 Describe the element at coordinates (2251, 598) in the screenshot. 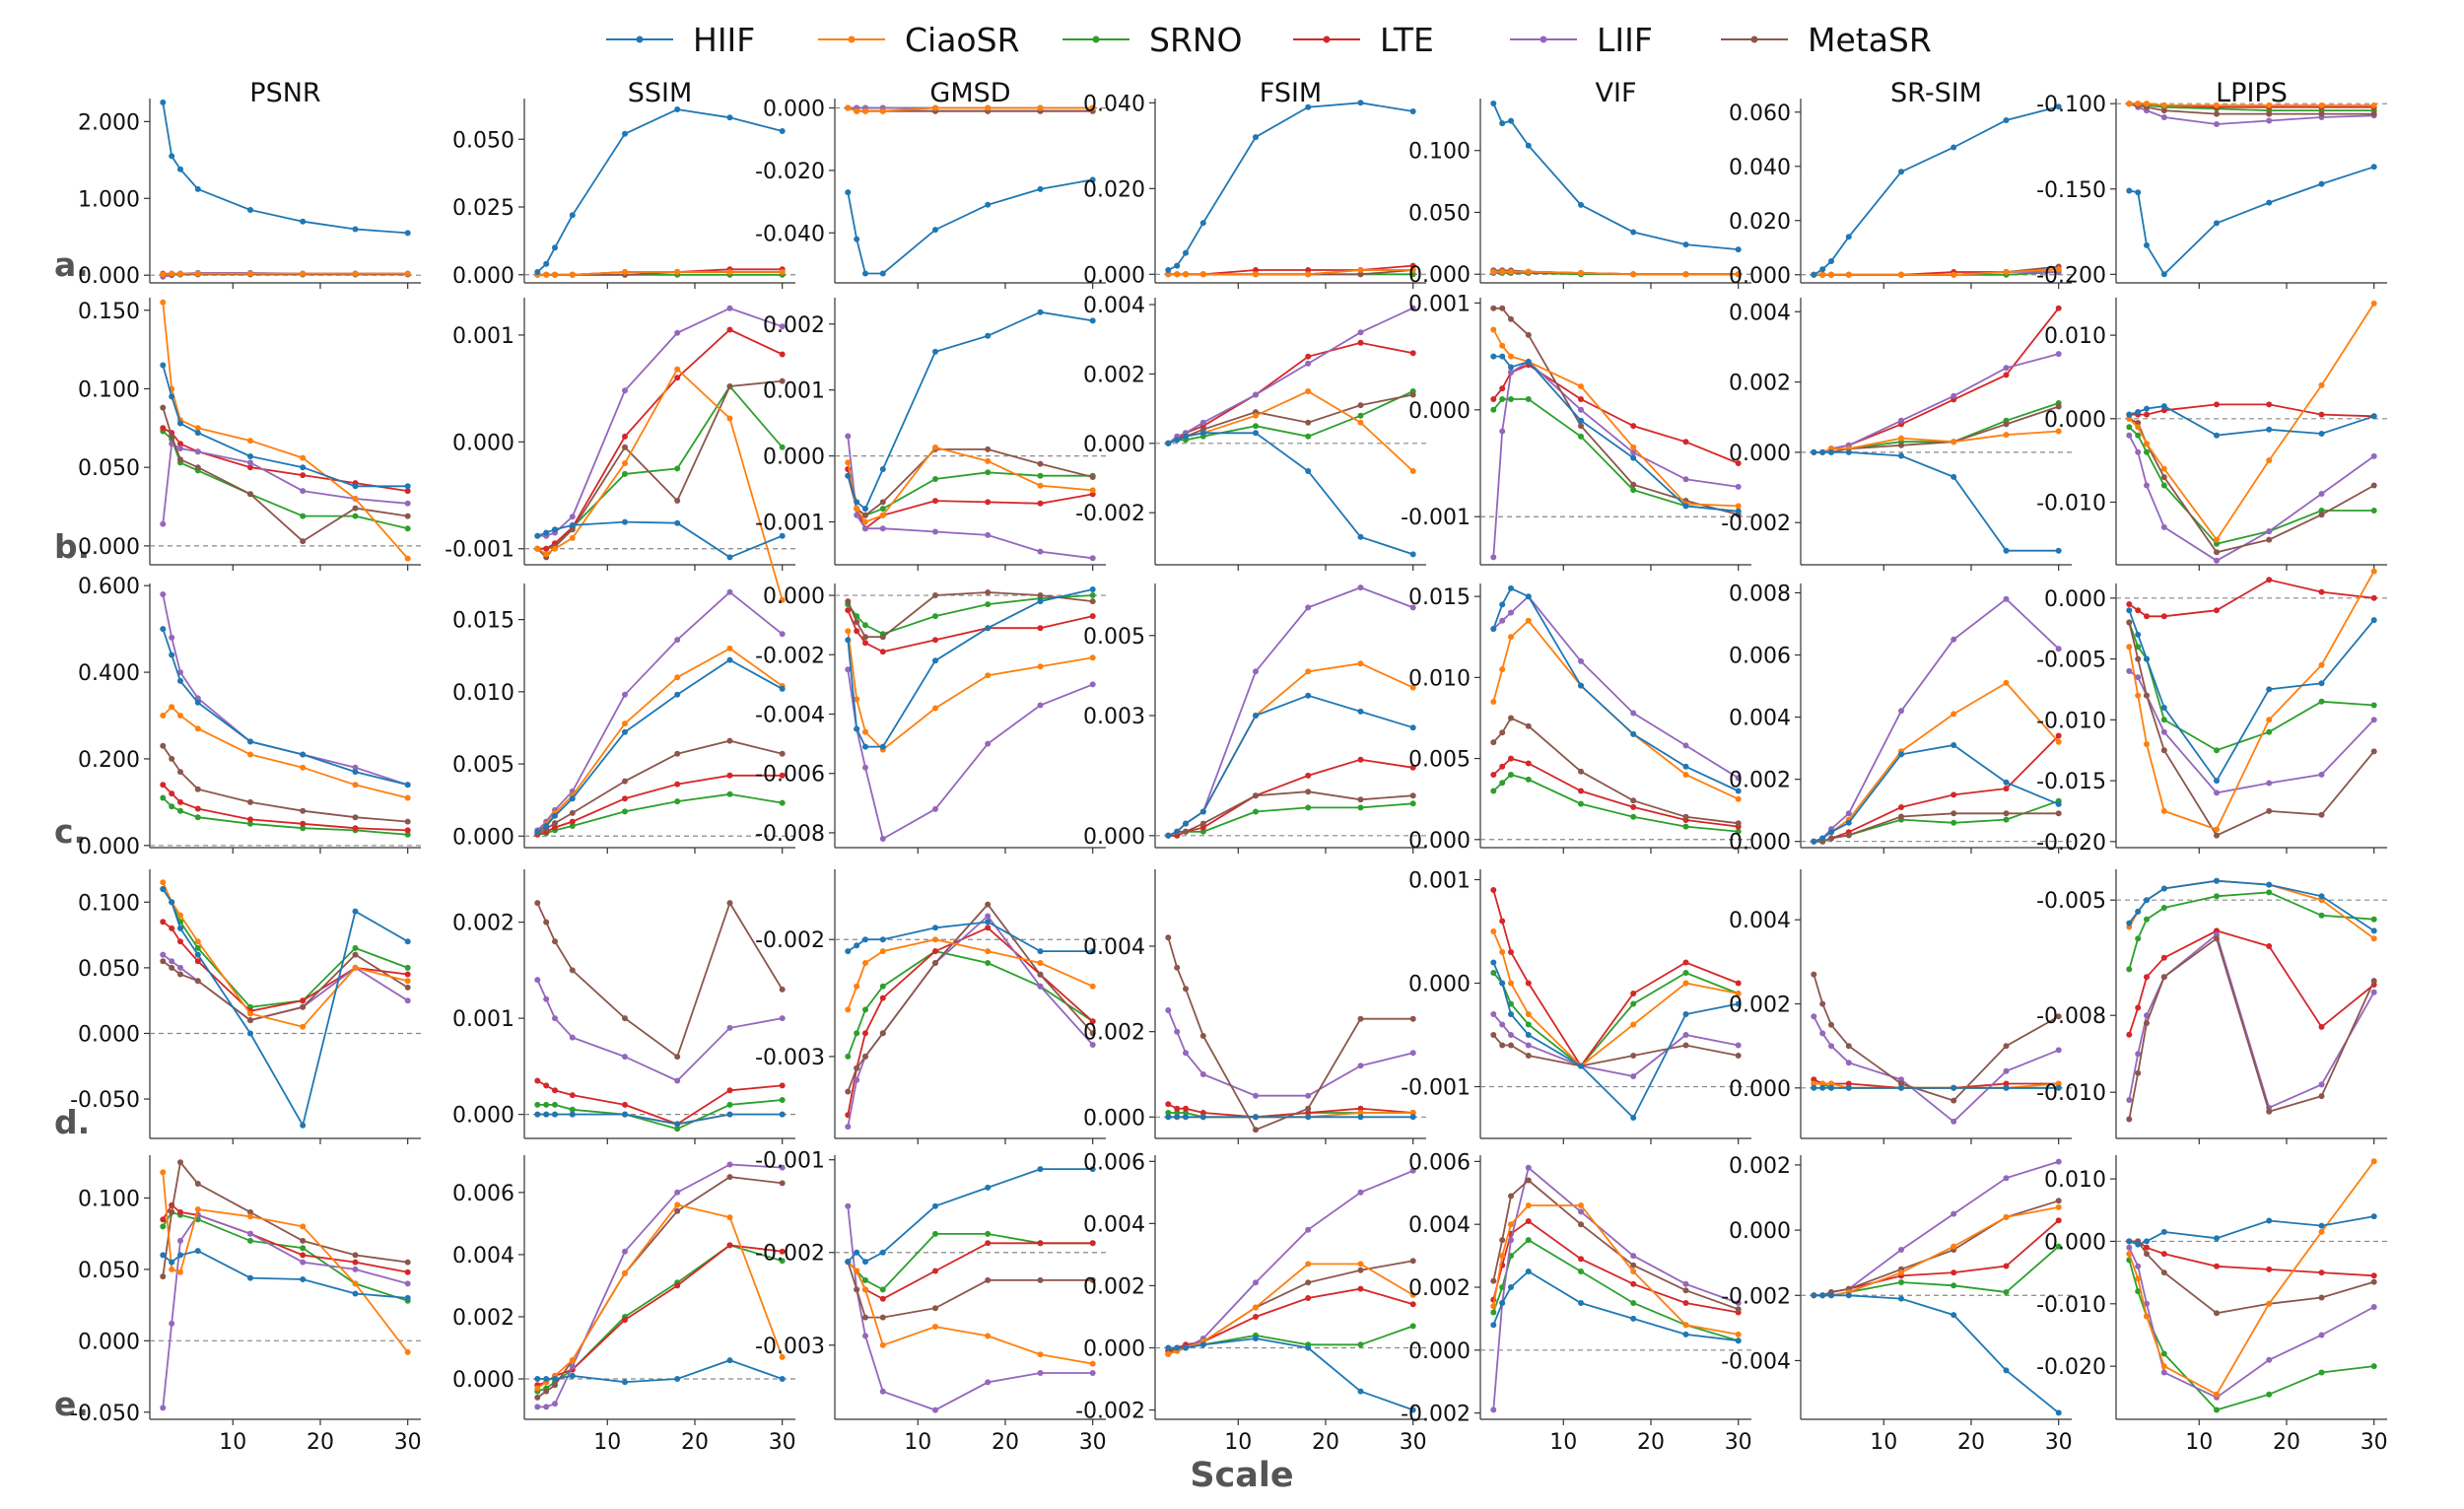

I see `series-lte` at that location.